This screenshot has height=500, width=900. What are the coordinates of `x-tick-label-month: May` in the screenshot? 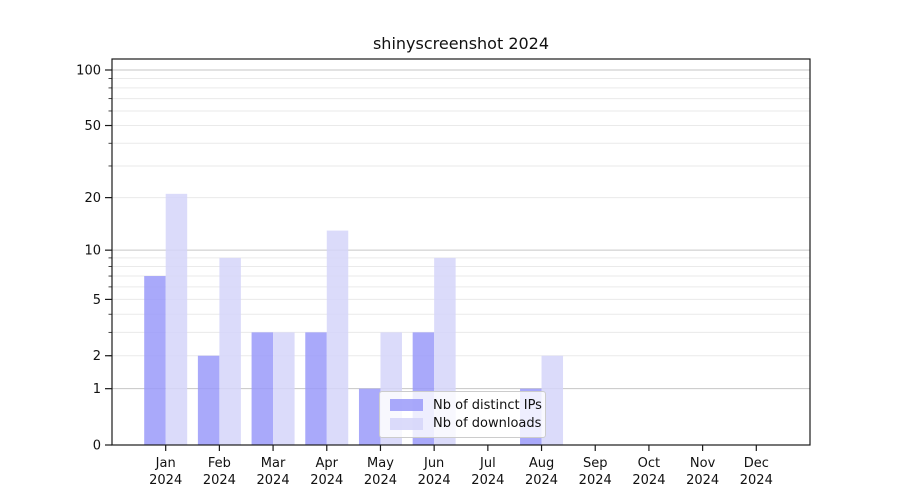 It's located at (380, 463).